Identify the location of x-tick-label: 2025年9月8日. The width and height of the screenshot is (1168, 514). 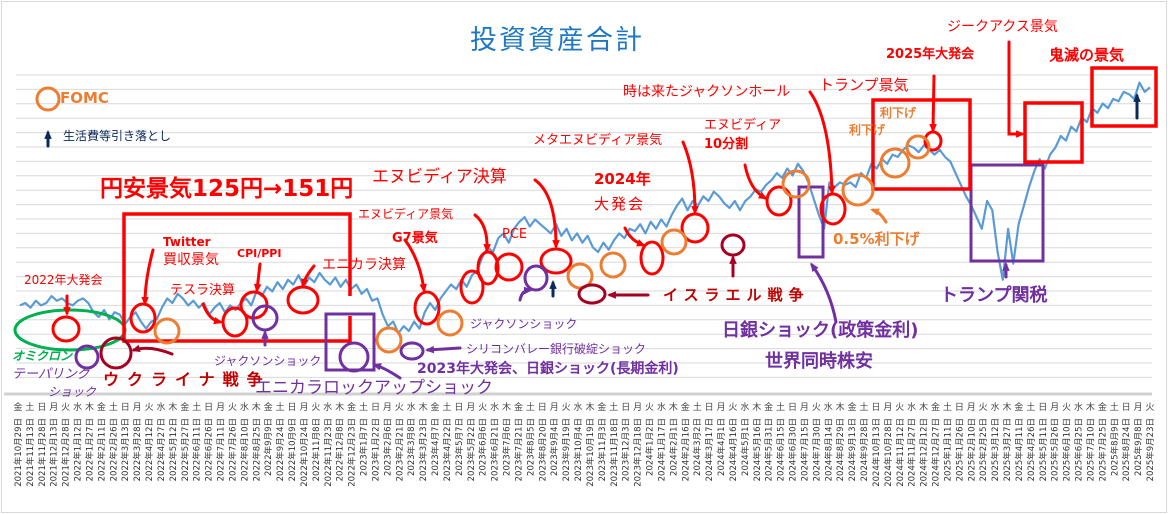
(1138, 447).